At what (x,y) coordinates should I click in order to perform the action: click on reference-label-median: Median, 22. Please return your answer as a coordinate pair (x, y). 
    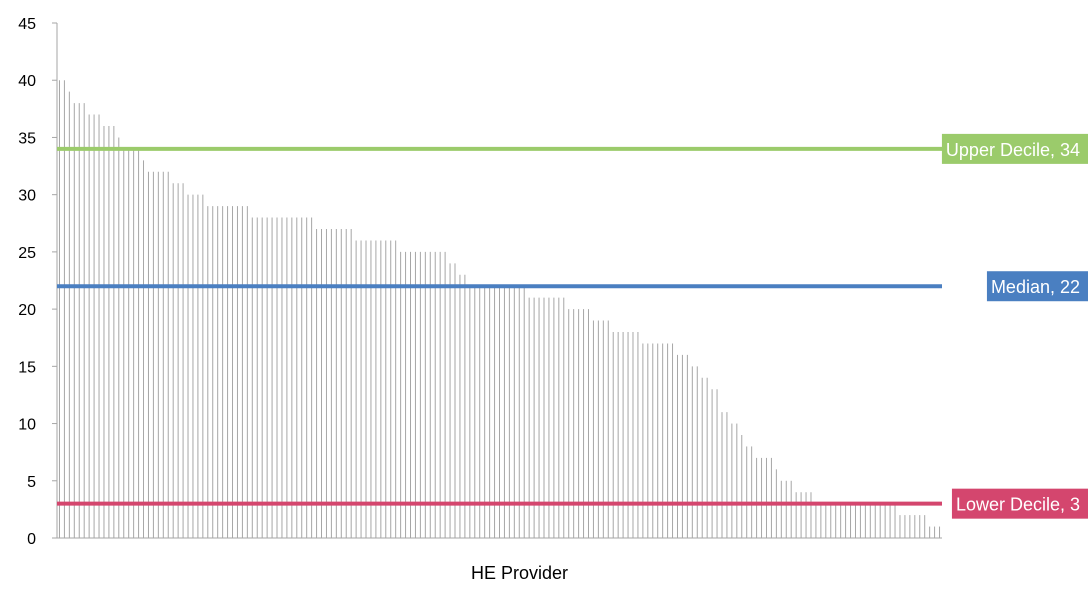
    Looking at the image, I should click on (1037, 286).